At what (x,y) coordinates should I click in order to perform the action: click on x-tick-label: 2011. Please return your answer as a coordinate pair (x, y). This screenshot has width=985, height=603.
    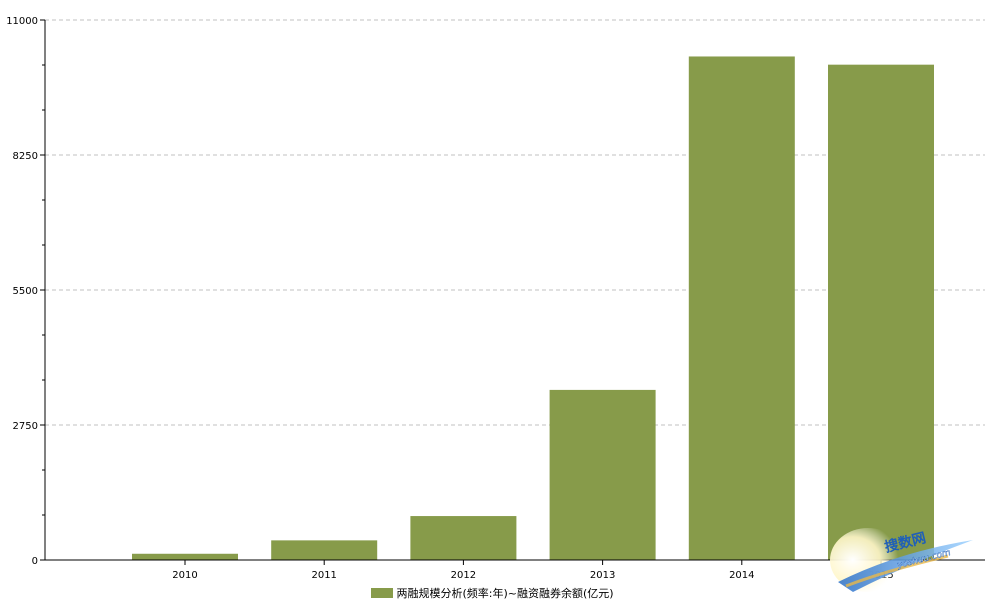
    Looking at the image, I should click on (323, 575).